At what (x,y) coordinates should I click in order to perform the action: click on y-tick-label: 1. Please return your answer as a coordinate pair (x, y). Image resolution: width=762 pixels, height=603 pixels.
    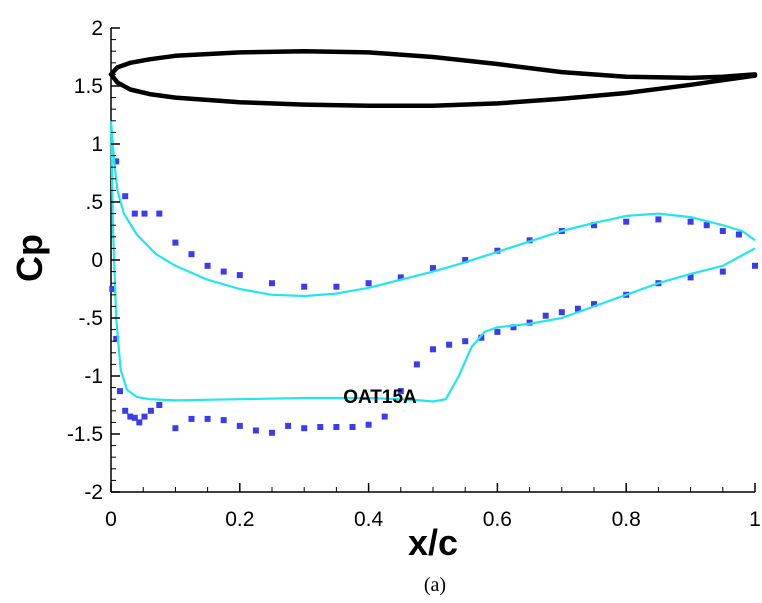
    Looking at the image, I should click on (97, 144).